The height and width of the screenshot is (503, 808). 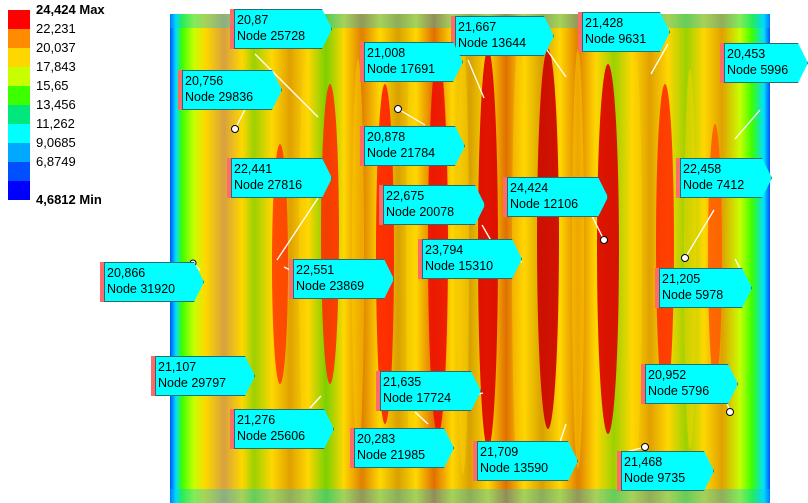 I want to click on callout-text: 22,675 Node 20078, so click(x=420, y=204).